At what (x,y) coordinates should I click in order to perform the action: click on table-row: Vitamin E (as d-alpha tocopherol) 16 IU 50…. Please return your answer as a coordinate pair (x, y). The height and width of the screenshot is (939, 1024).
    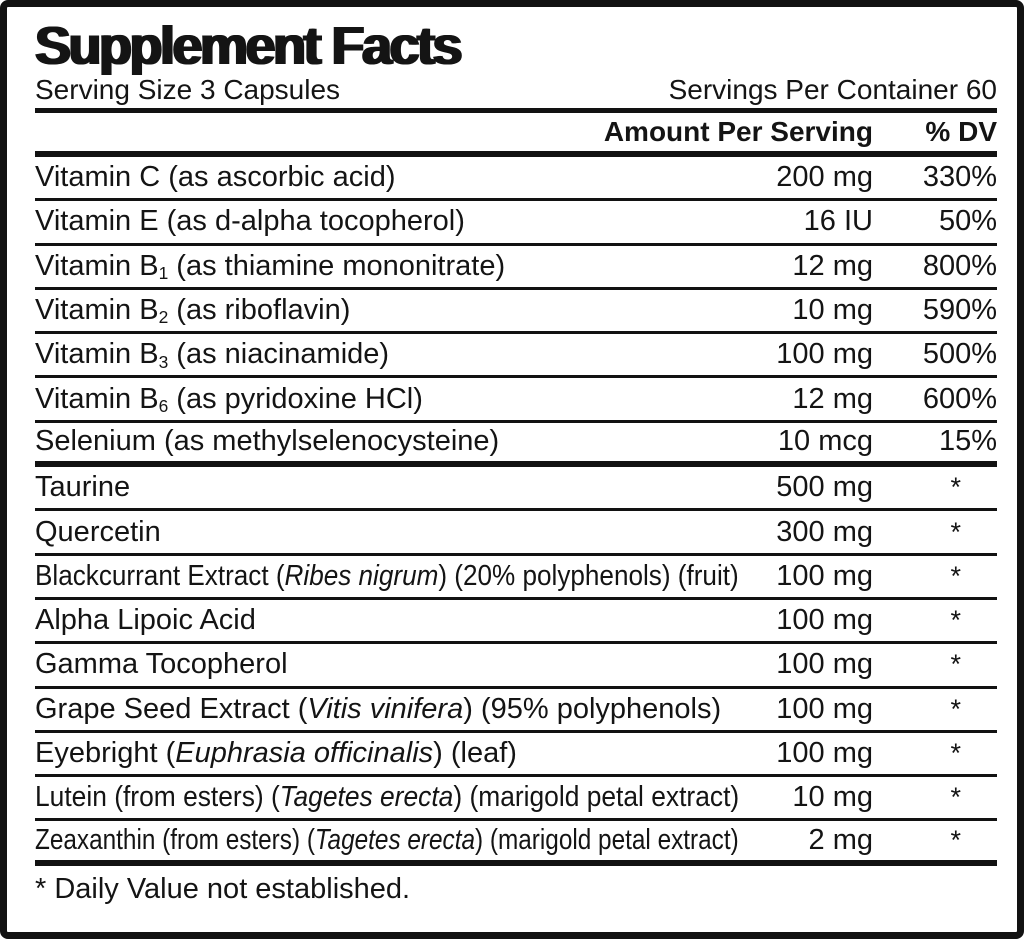
    Looking at the image, I should click on (516, 223).